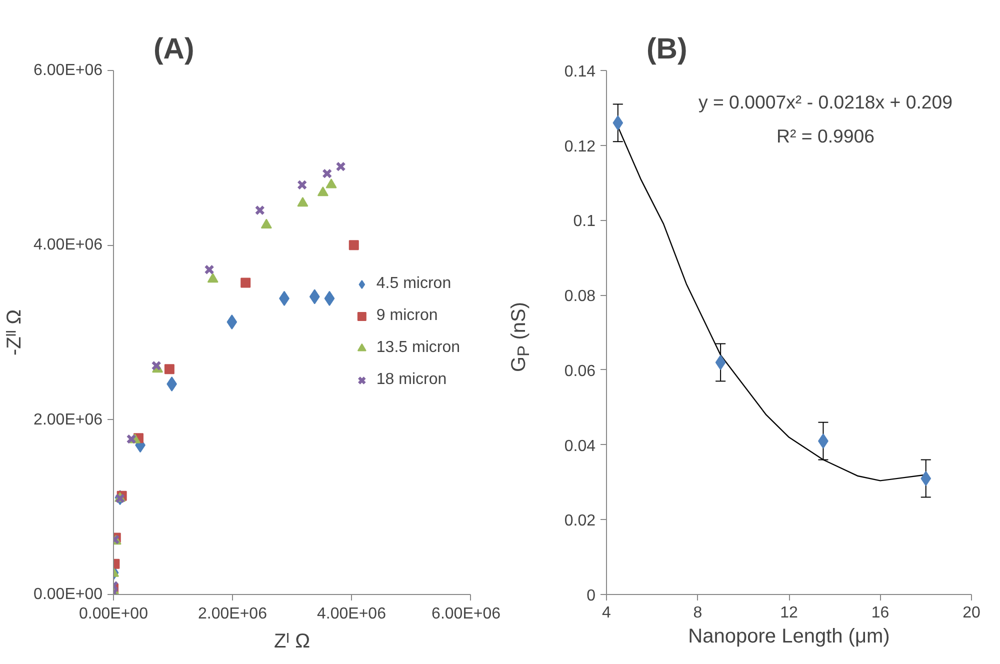 This screenshot has width=1000, height=664. I want to click on y-tick-label: 0.00E+00, so click(68, 594).